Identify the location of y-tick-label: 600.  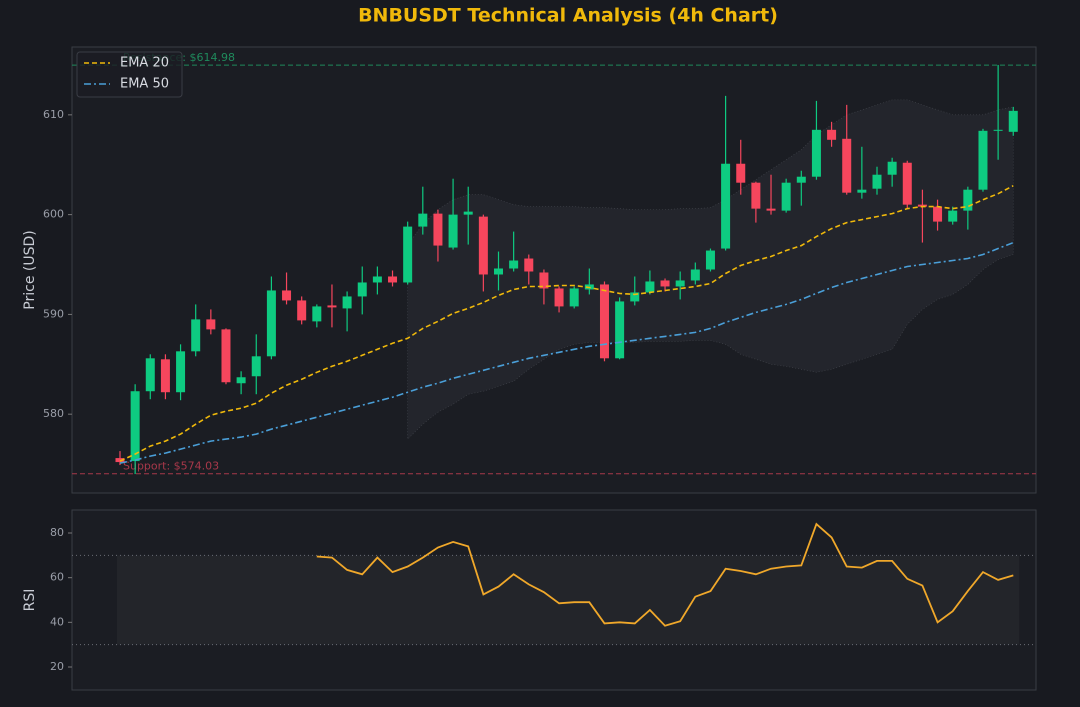
(53, 214).